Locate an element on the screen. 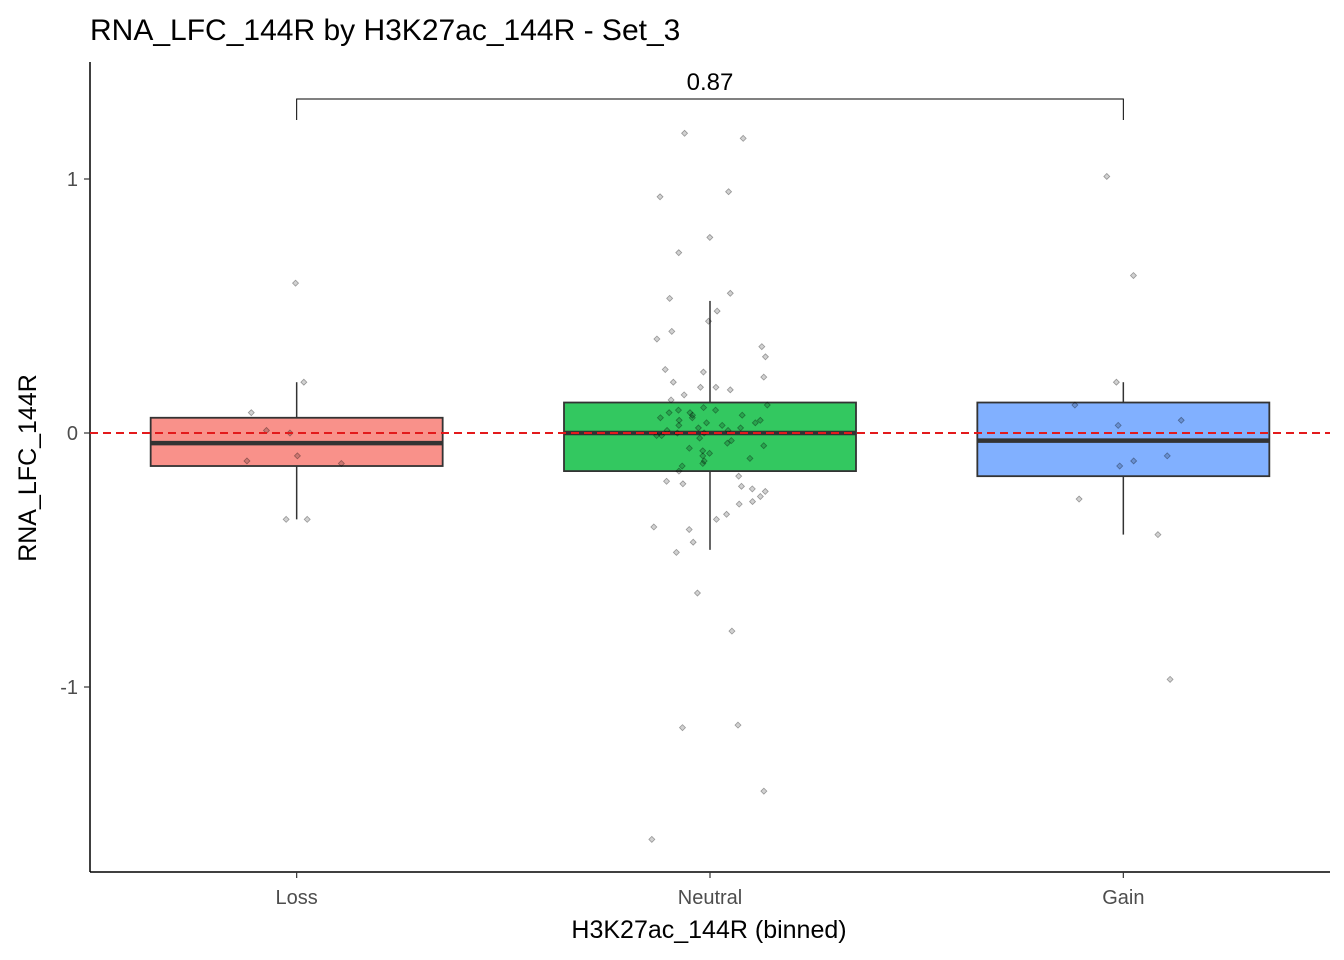 Image resolution: width=1344 pixels, height=960 pixels. x-axis-title: H3K27ac_144R (binned) is located at coordinates (708, 930).